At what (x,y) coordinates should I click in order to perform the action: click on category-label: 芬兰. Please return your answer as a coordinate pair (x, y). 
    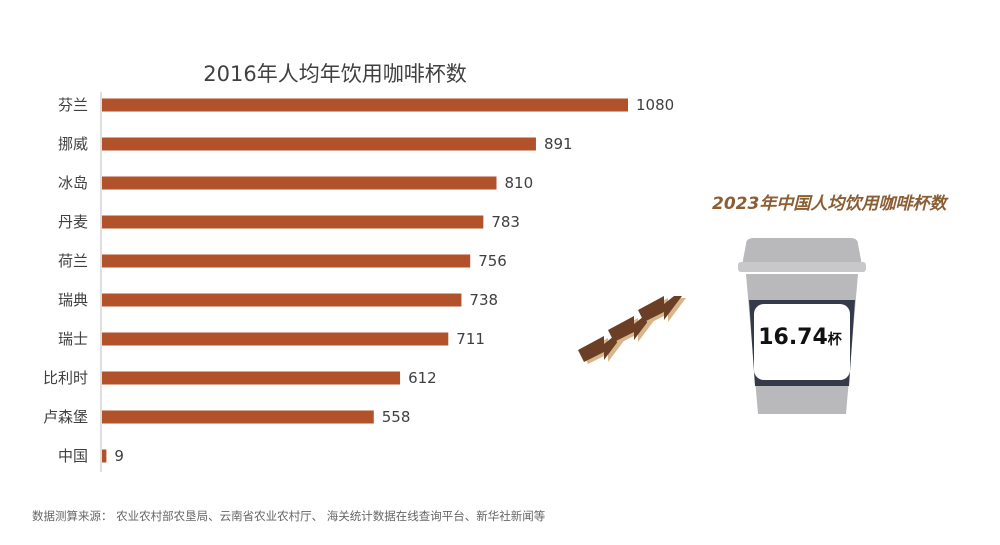
    Looking at the image, I should click on (73, 105).